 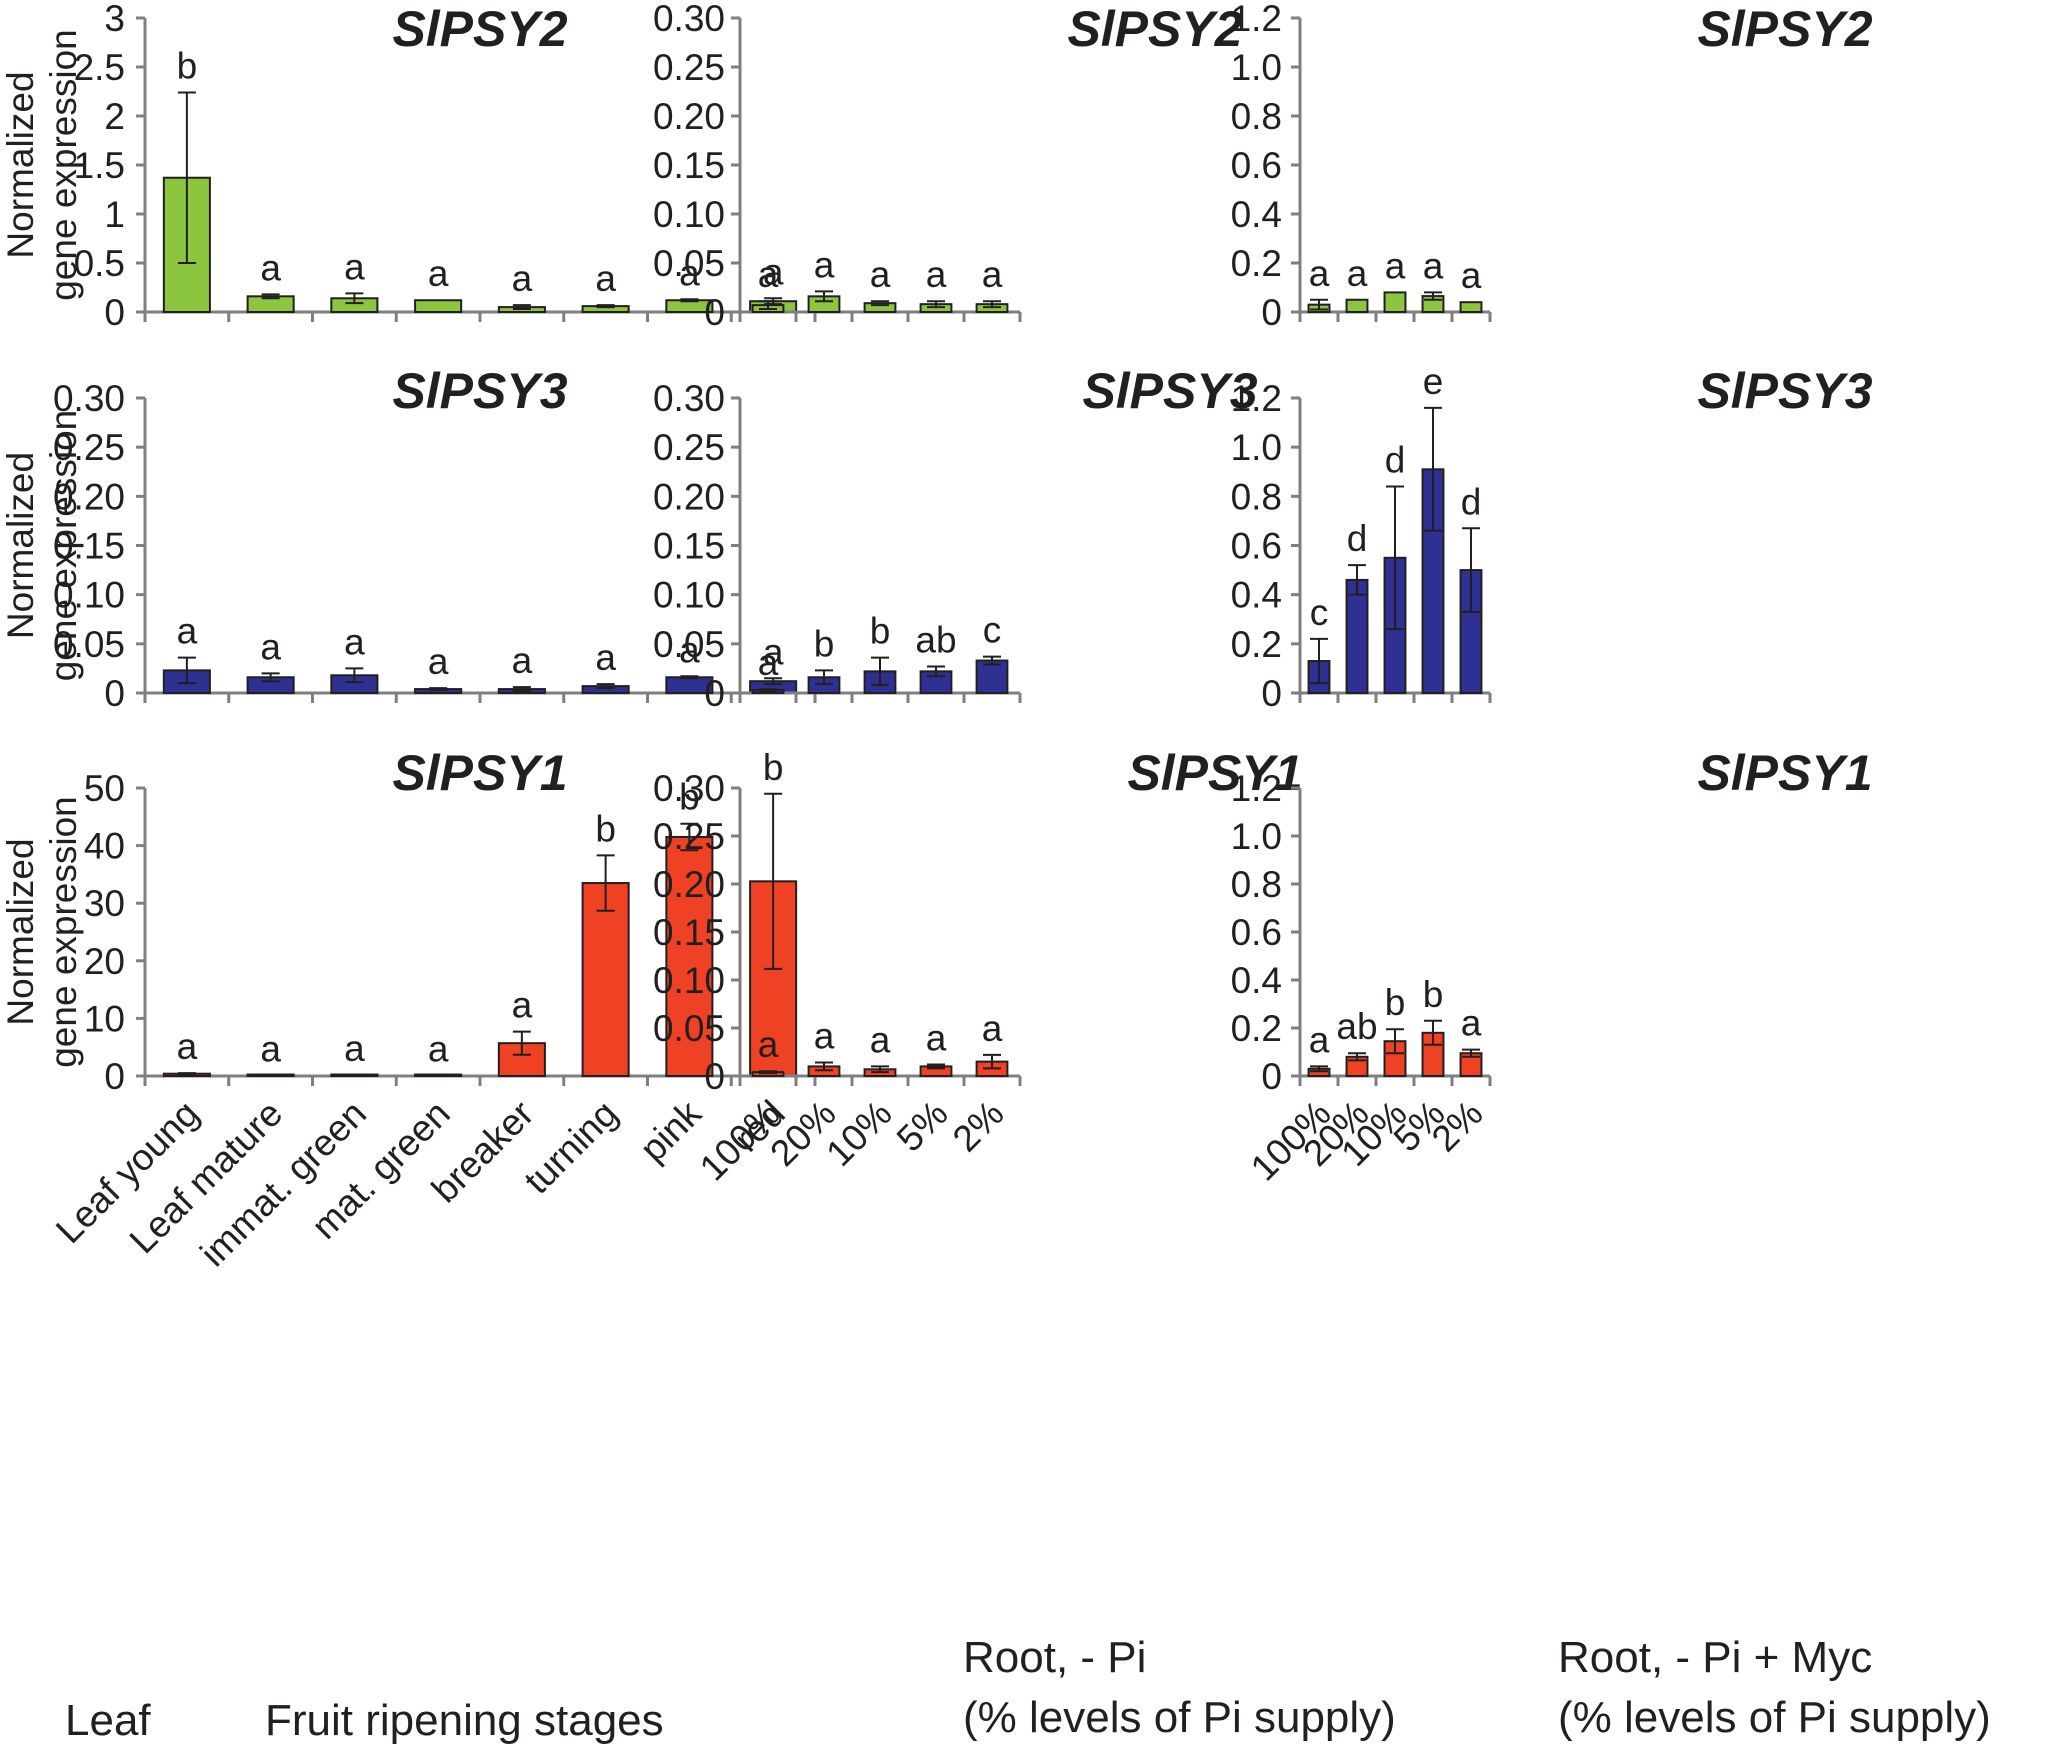 What do you see at coordinates (104, 1018) in the screenshot?
I see `y-tick-label: 10` at bounding box center [104, 1018].